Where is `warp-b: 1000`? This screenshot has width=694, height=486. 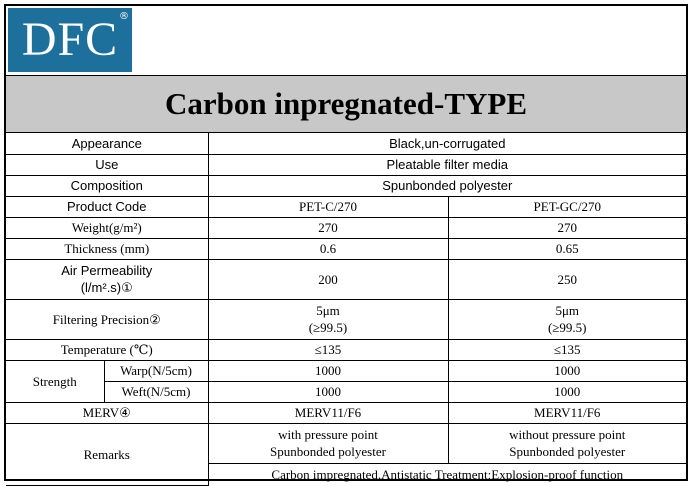
warp-b: 1000 is located at coordinates (566, 370).